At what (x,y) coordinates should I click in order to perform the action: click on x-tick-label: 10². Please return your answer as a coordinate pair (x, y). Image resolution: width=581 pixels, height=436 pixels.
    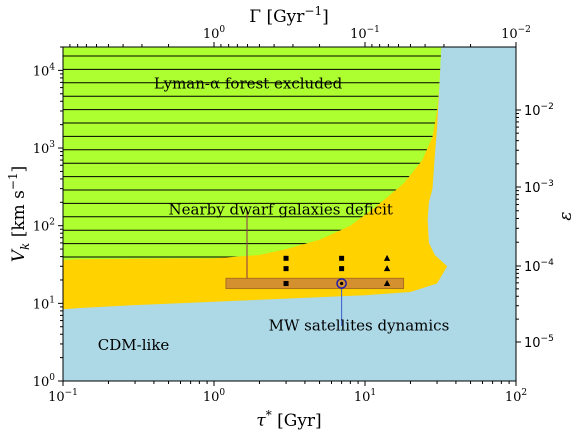
    Looking at the image, I should click on (516, 396).